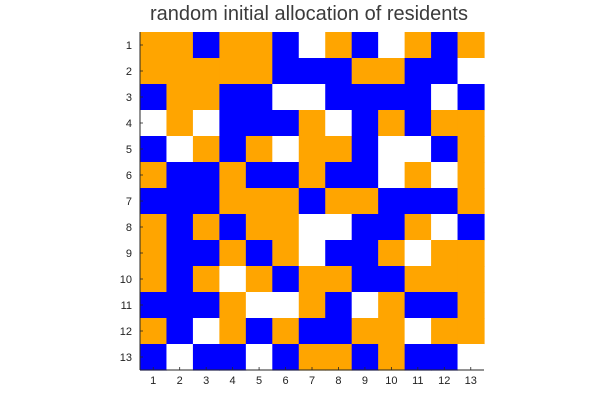  Describe the element at coordinates (445, 149) in the screenshot. I see `heatmap-cell-r5-c12` at that location.